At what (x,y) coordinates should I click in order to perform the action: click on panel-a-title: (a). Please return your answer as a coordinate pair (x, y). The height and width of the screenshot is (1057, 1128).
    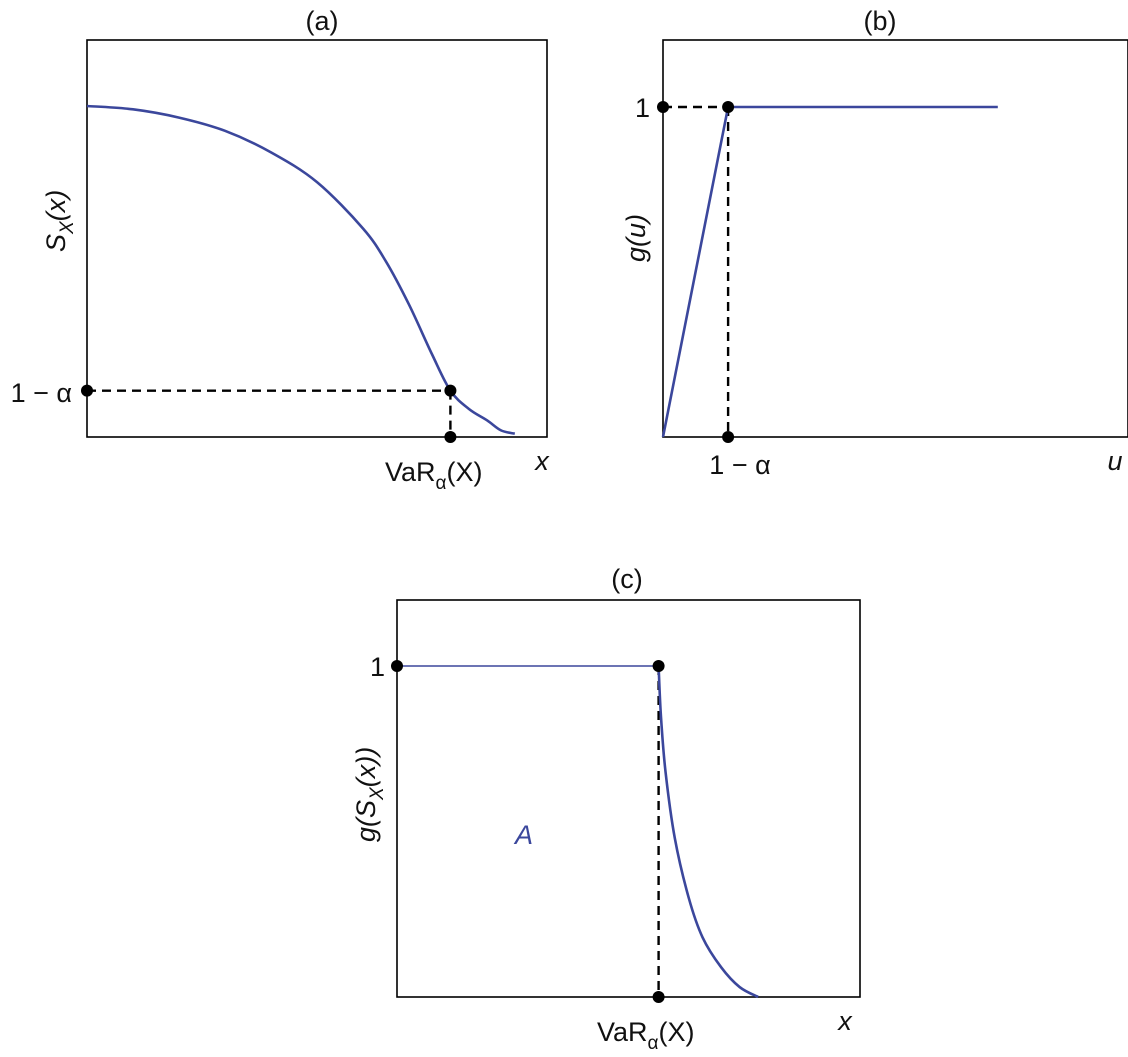
    Looking at the image, I should click on (322, 21).